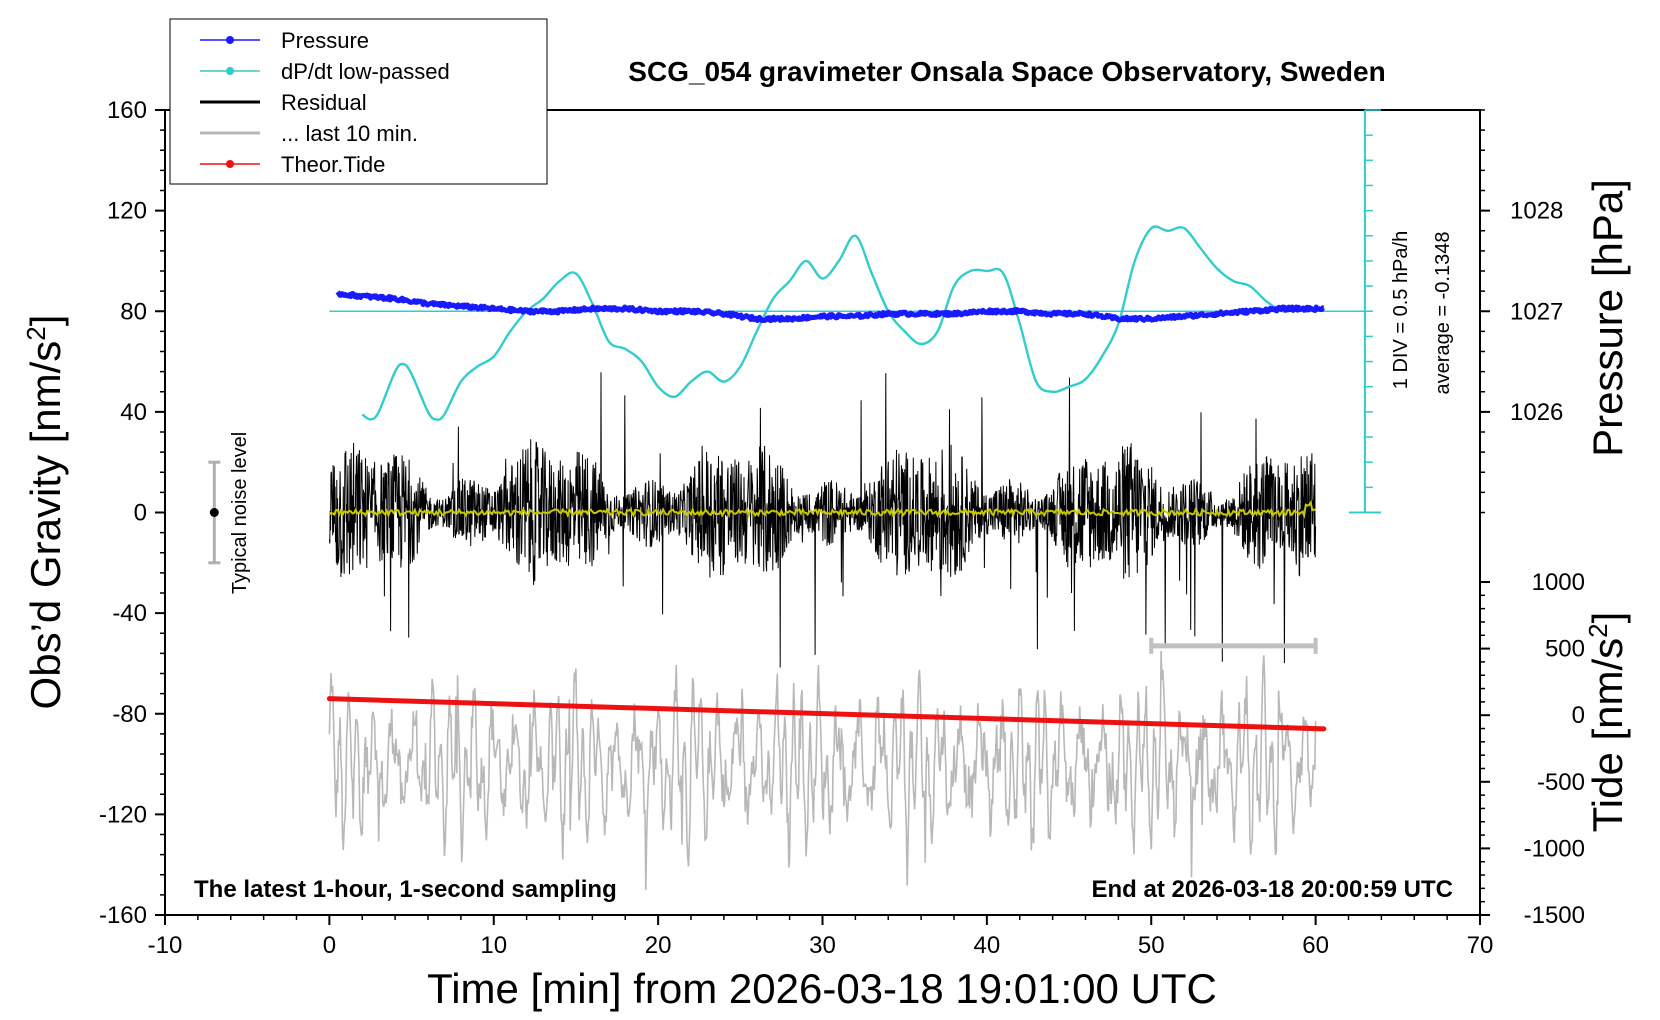 This screenshot has width=1660, height=1020. Describe the element at coordinates (133, 311) in the screenshot. I see `y-tick-label: 80` at that location.